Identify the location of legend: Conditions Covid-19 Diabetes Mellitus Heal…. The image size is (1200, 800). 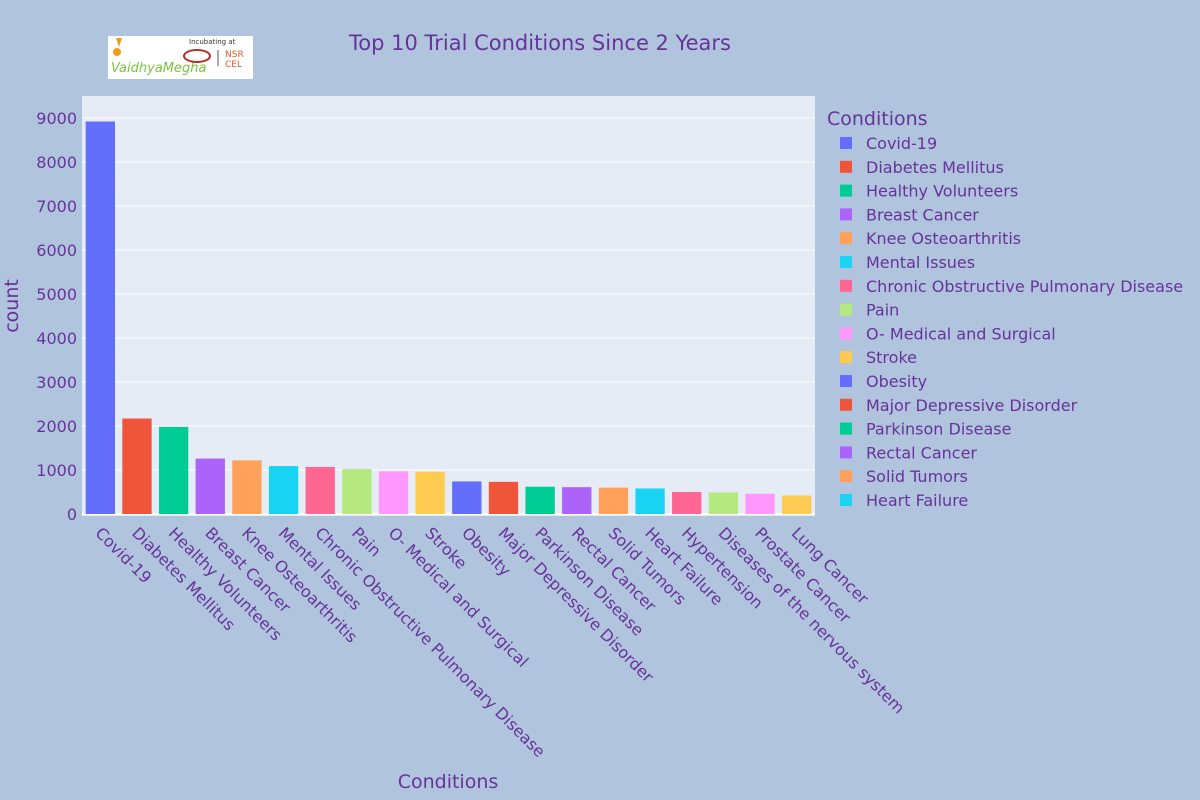
(1005, 309).